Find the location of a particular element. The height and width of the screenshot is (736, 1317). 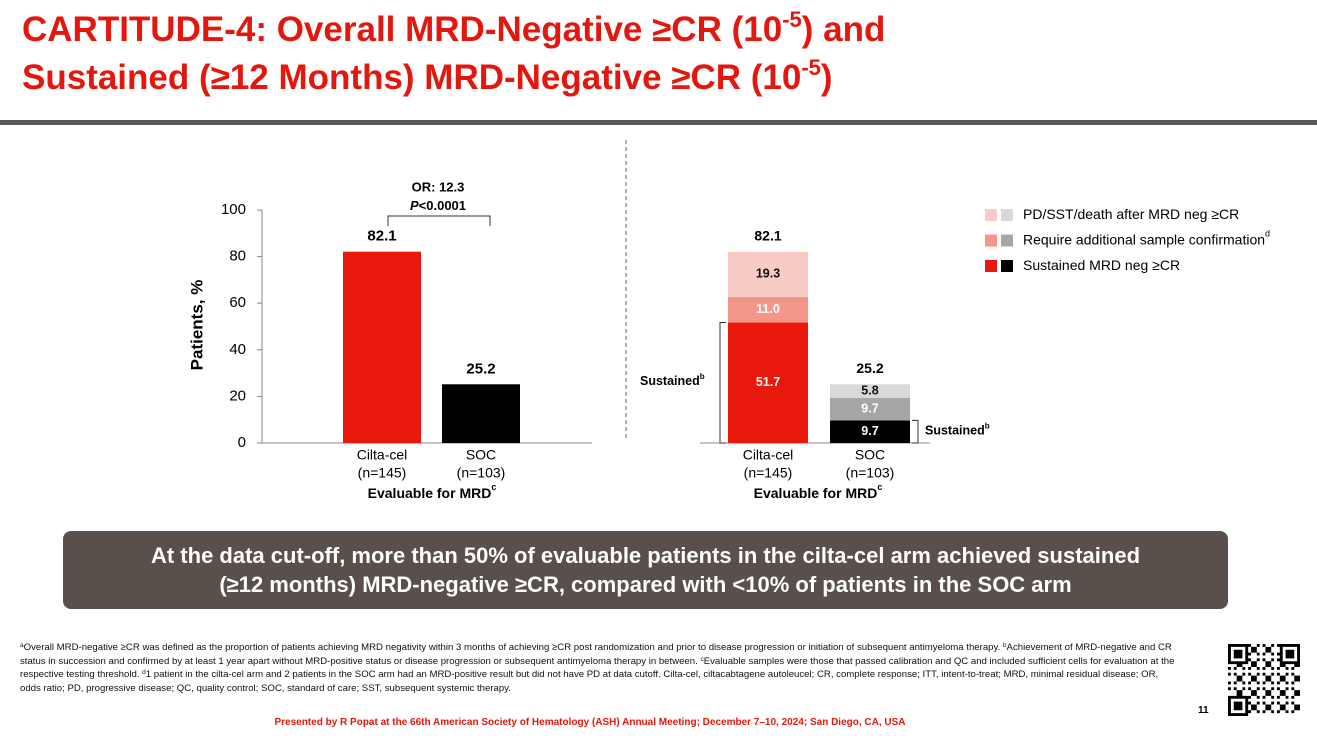

footnote-marker: b is located at coordinates (1004, 645).